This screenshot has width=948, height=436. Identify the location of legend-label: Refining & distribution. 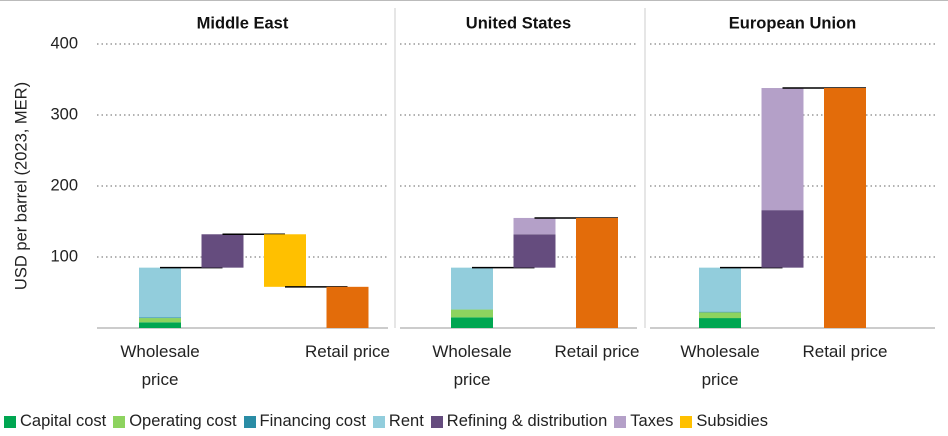
(527, 421).